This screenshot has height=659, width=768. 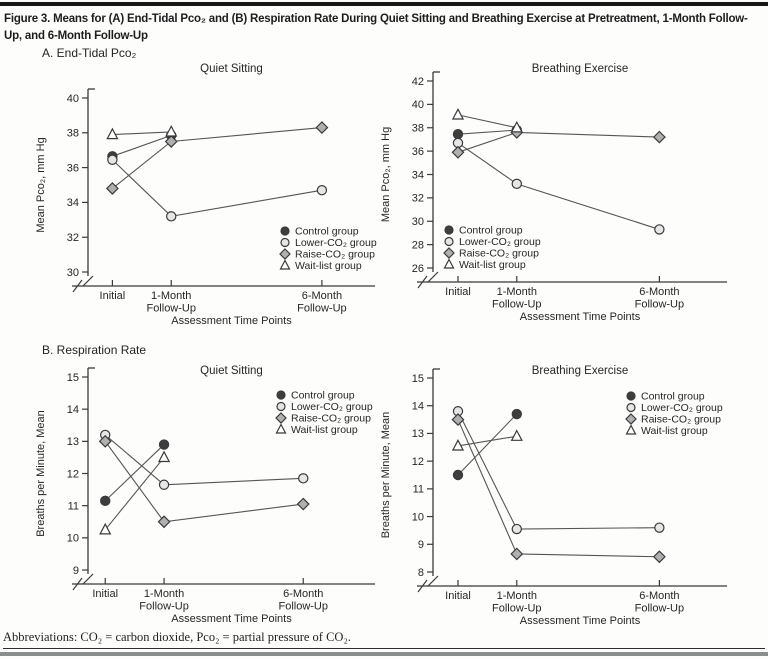 I want to click on chart-subtitle: Quiet Sitting, so click(x=231, y=371).